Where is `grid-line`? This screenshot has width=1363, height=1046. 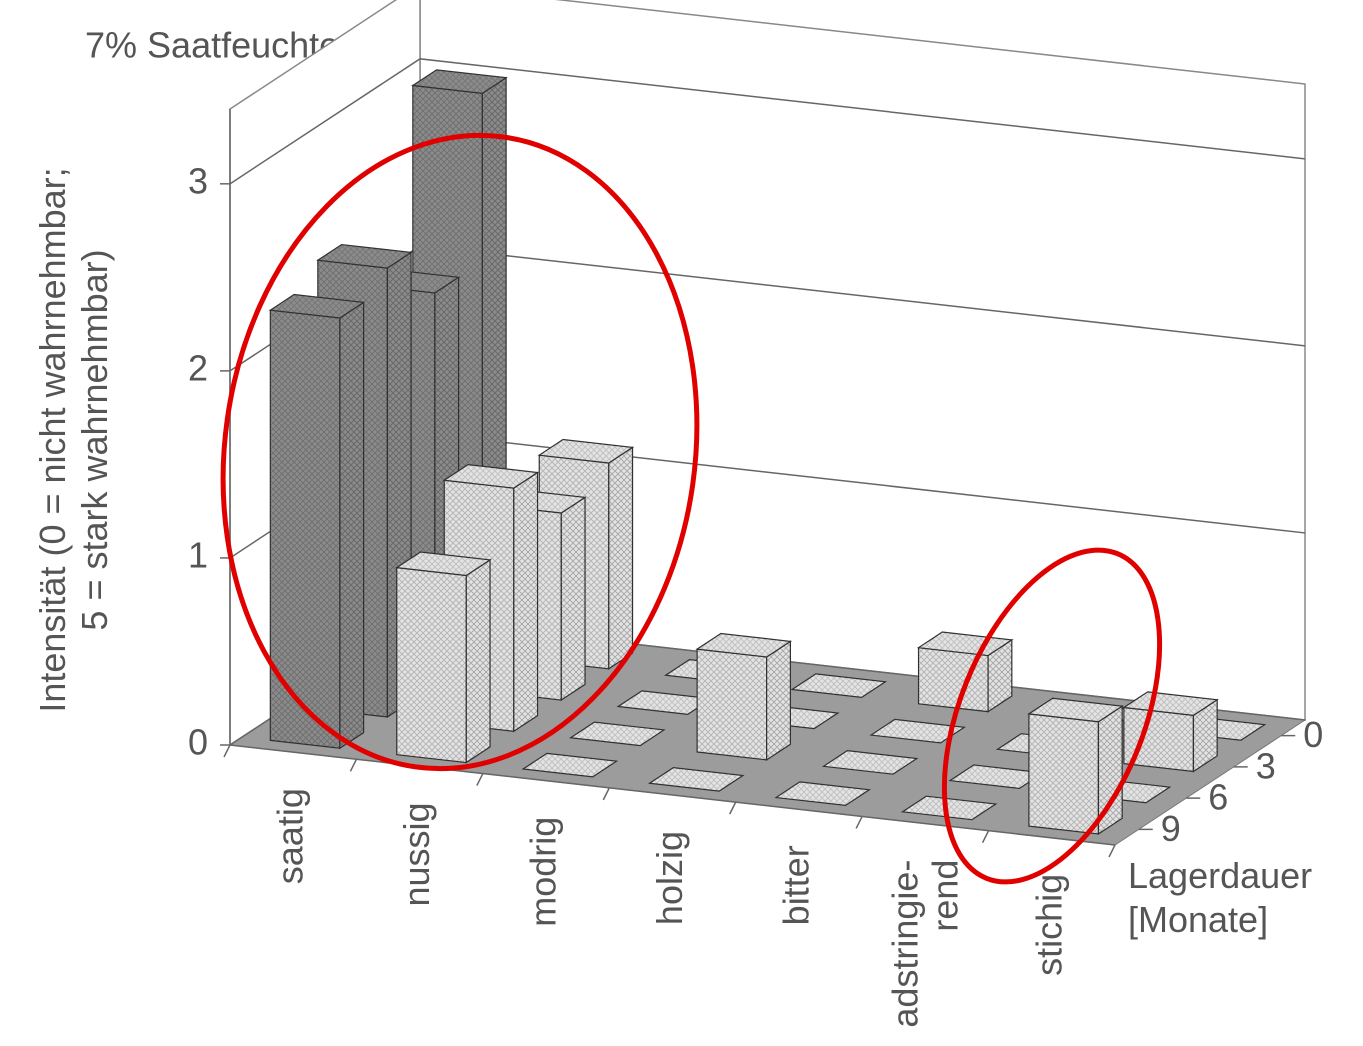
grid-line is located at coordinates (767, 121).